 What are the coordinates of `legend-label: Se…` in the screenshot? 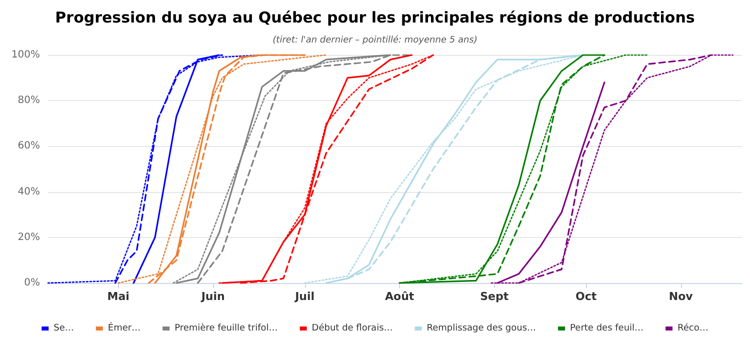 It's located at (64, 329).